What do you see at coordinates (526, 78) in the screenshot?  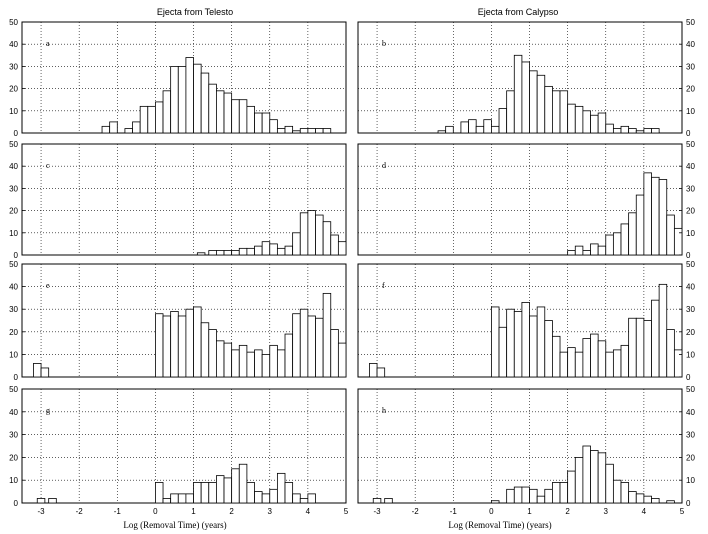 I see `panel-b: 0 10 20 30 40 50 b` at bounding box center [526, 78].